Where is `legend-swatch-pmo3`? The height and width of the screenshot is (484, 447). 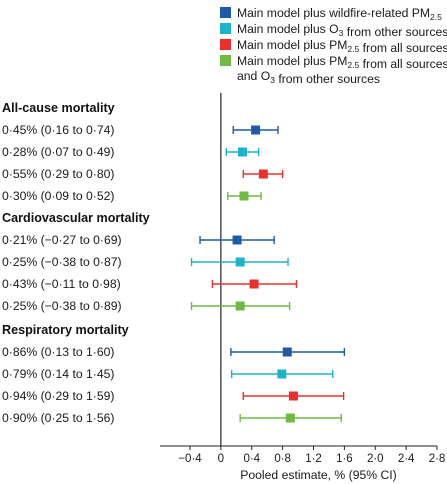
legend-swatch-pmo3 is located at coordinates (225, 60).